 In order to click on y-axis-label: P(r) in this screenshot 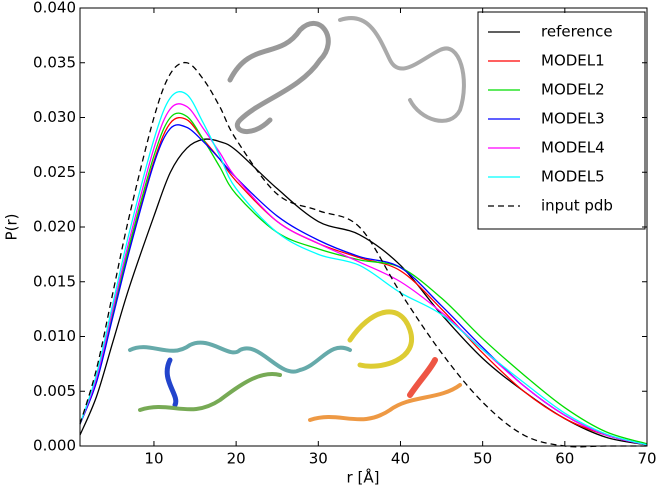, I will do `click(12, 227)`.